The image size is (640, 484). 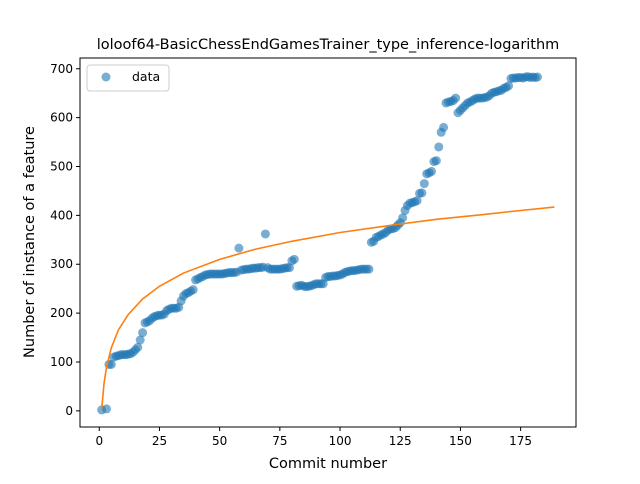 What do you see at coordinates (61, 167) in the screenshot?
I see `y-tick-label: 500` at bounding box center [61, 167].